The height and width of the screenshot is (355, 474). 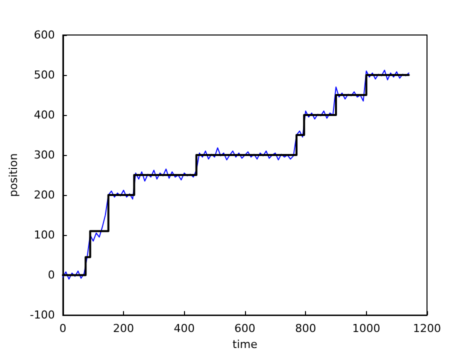 What do you see at coordinates (44, 115) in the screenshot?
I see `y-tick-label: 400` at bounding box center [44, 115].